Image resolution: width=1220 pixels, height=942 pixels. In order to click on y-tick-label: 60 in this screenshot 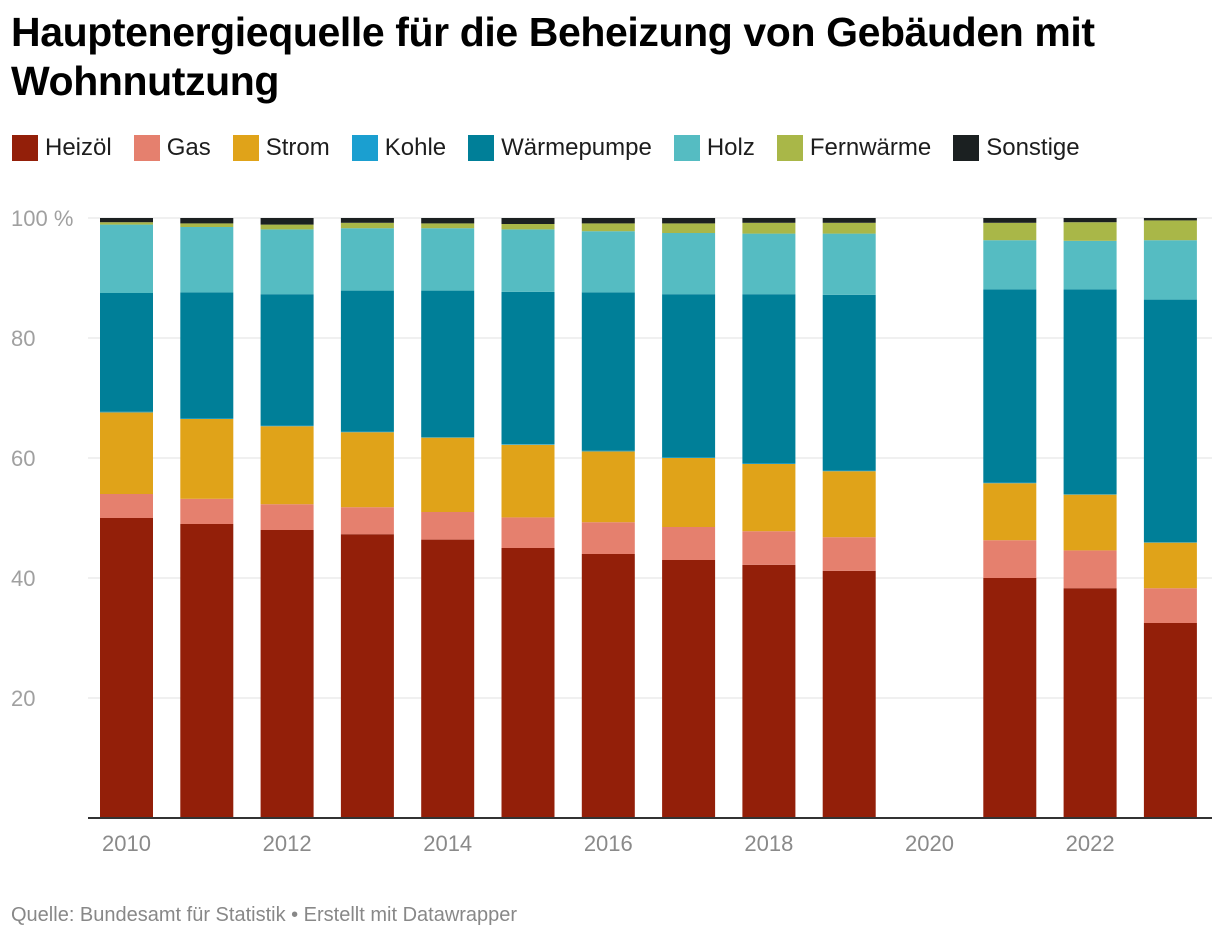, I will do `click(23, 458)`.